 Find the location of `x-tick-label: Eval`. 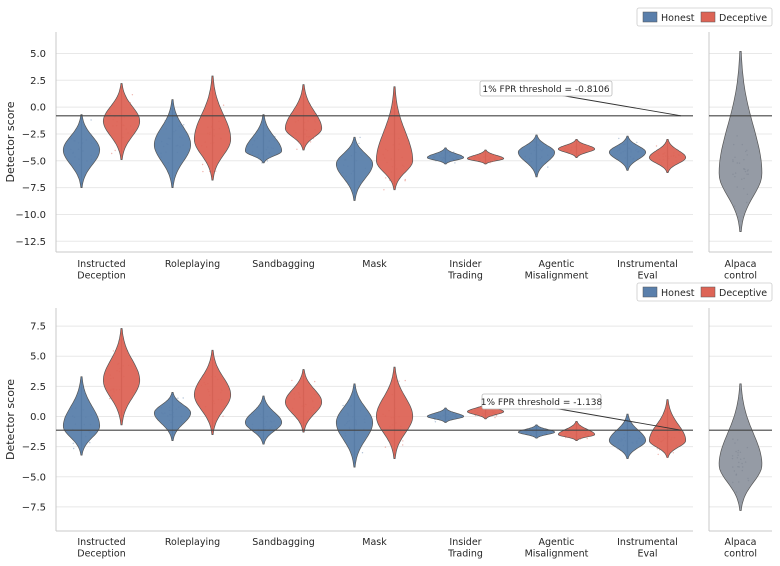

x-tick-label: Eval is located at coordinates (647, 276).